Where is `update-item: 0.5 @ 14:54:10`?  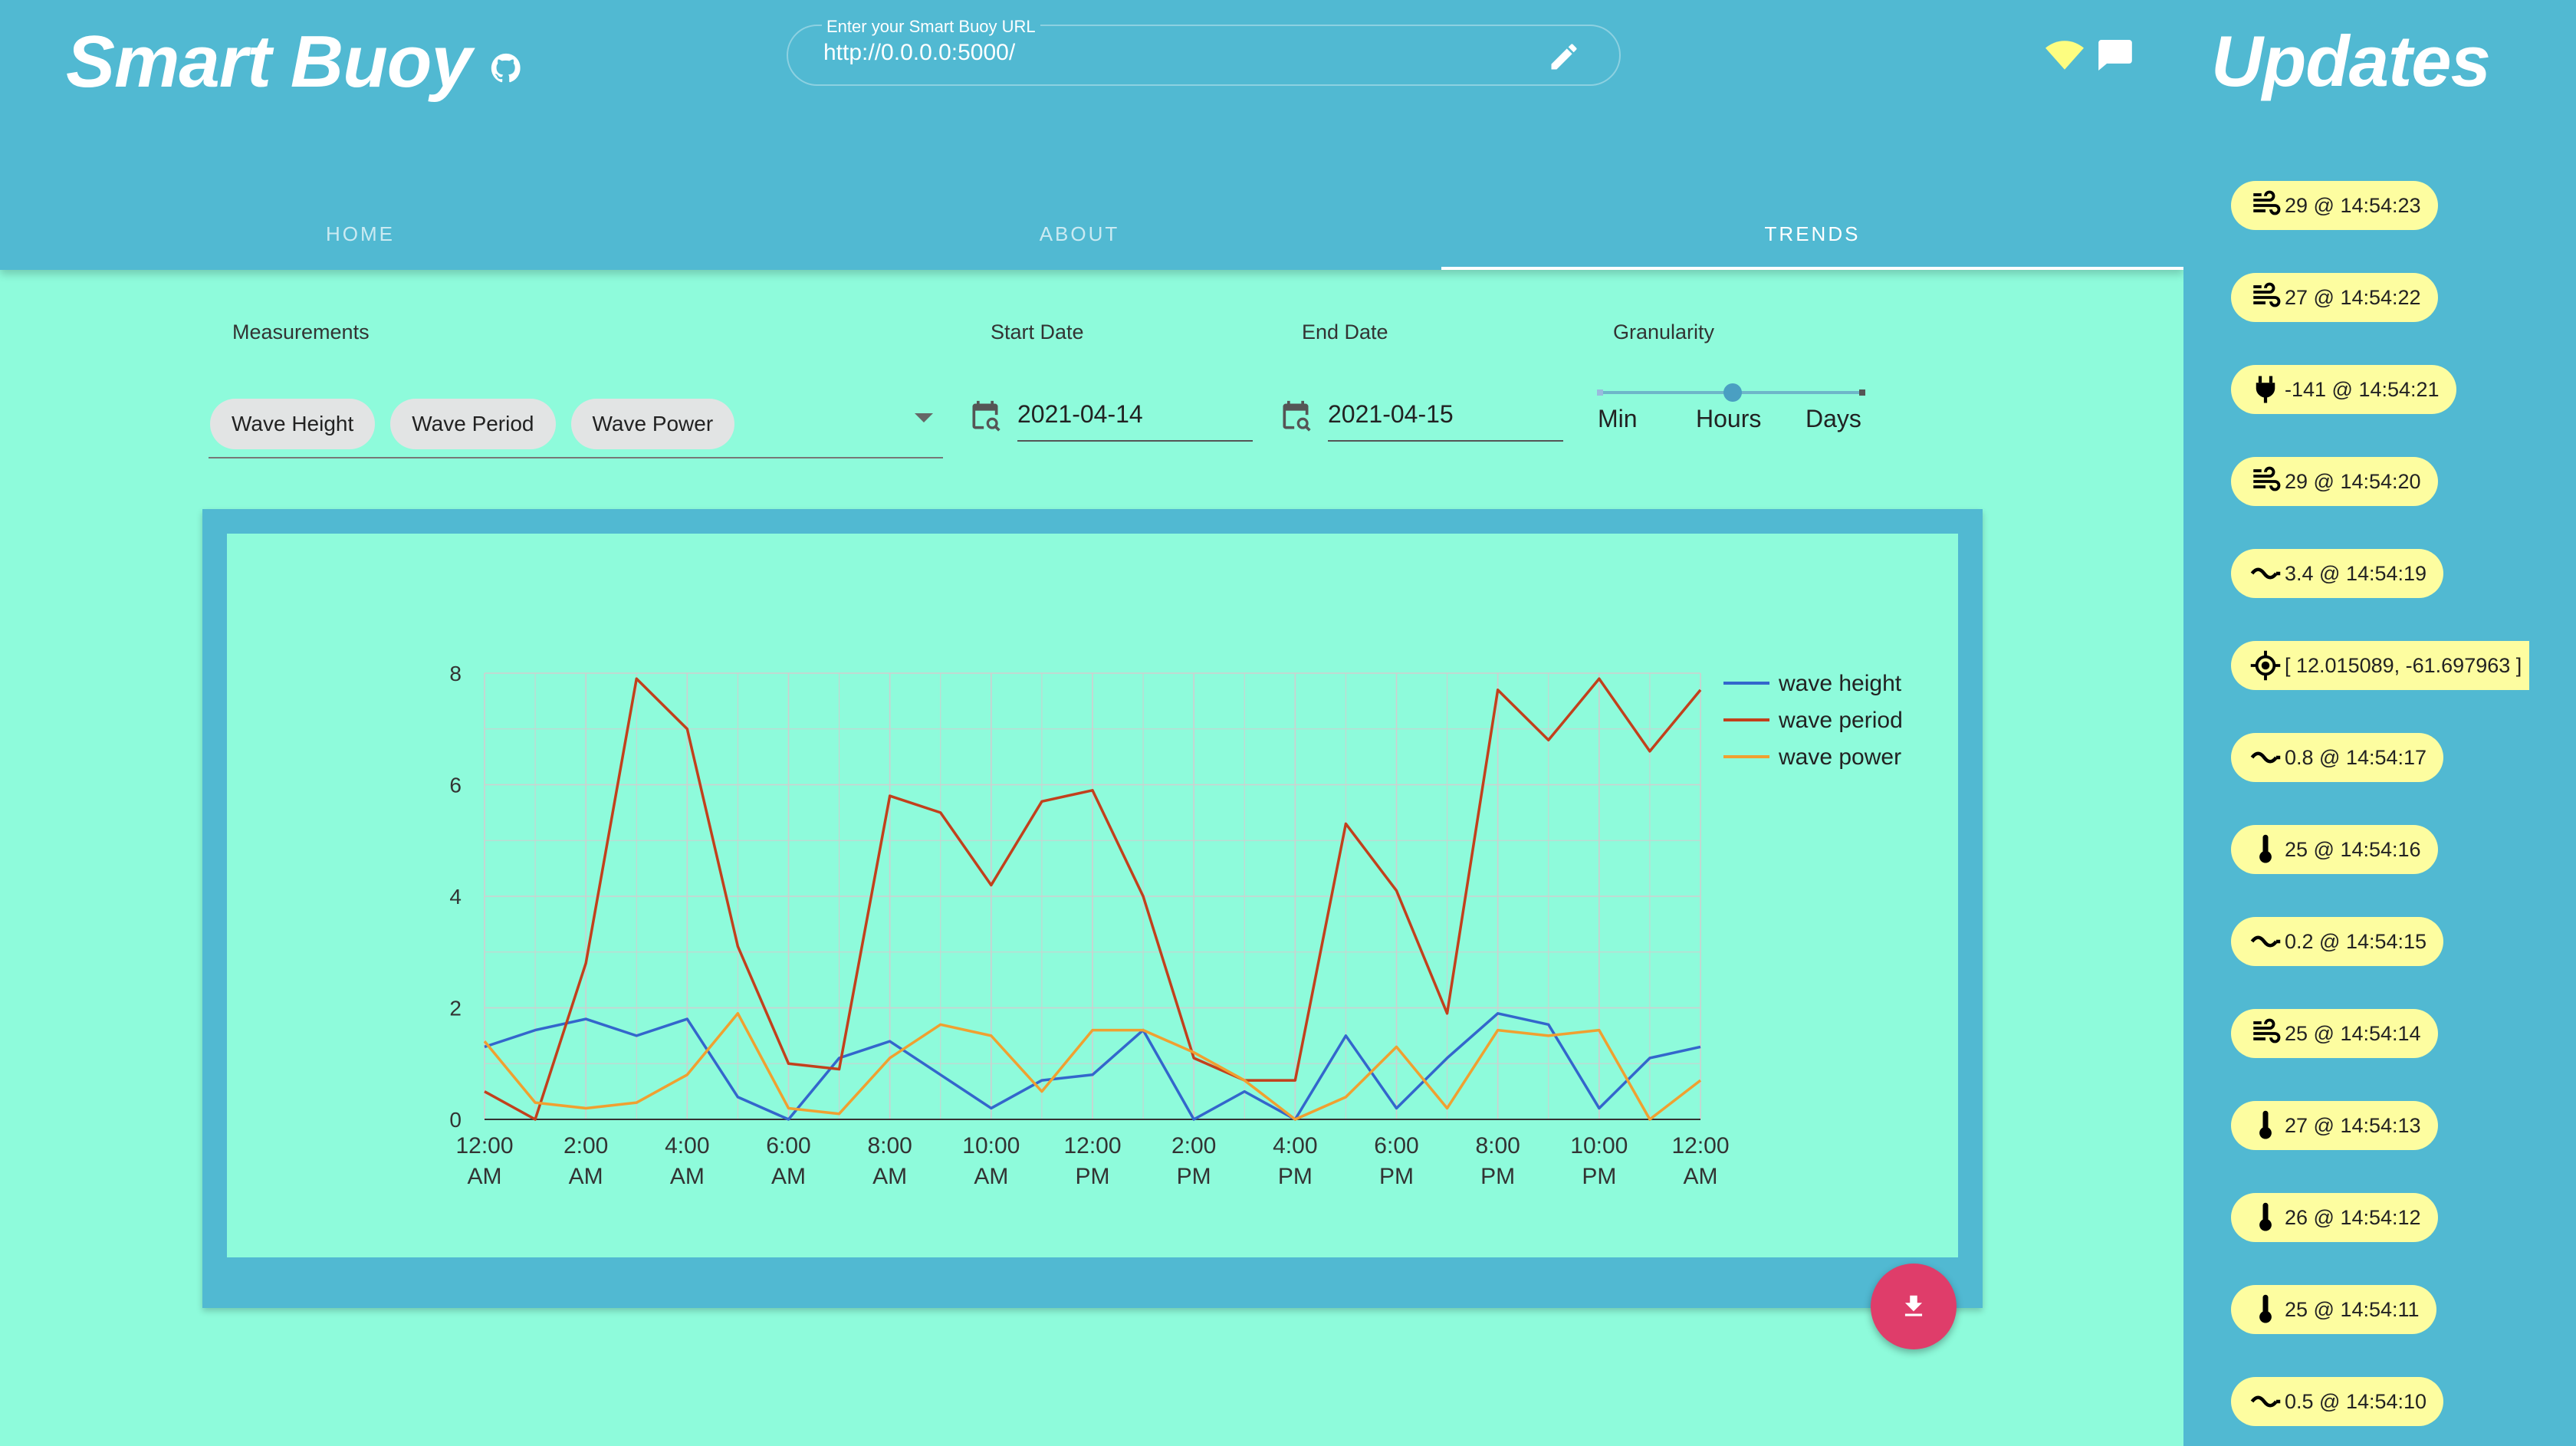
update-item: 0.5 @ 14:54:10 is located at coordinates (2338, 1401).